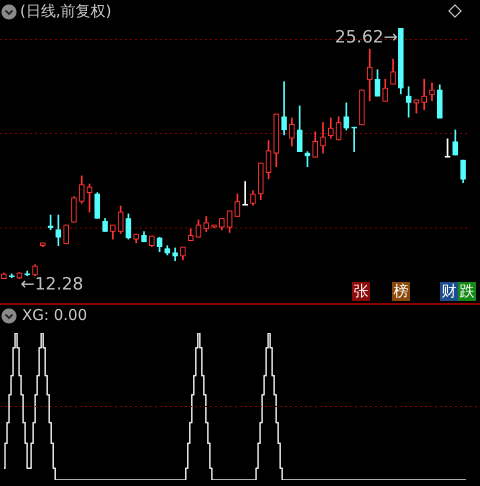 This screenshot has width=480, height=486. I want to click on chart-title: XG: 0.00, so click(55, 315).